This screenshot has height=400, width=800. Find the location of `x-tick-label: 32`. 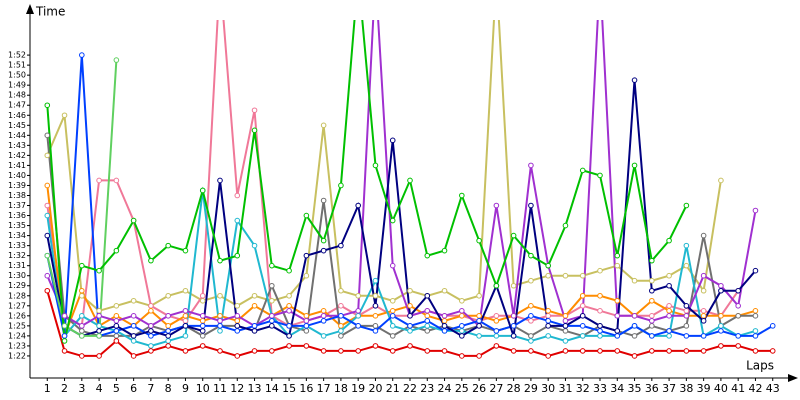

x-tick-label: 32 is located at coordinates (583, 388).